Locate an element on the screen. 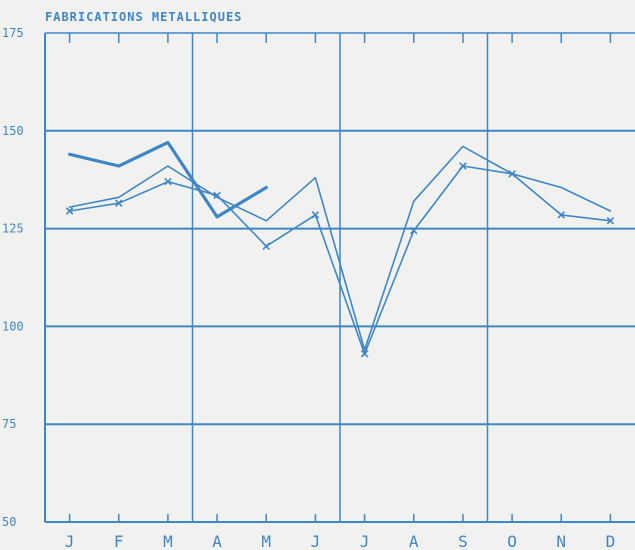  y-tick-label: 125 is located at coordinates (13, 229).